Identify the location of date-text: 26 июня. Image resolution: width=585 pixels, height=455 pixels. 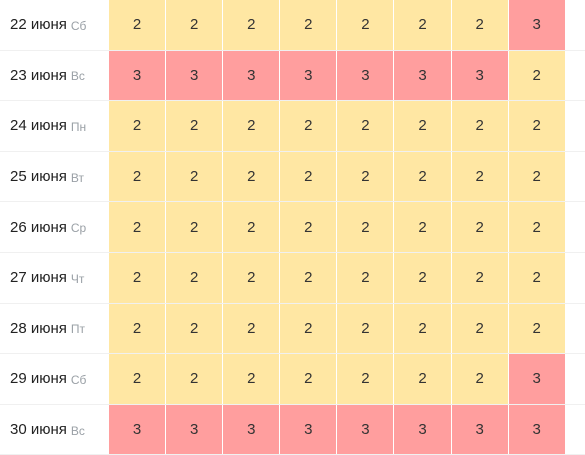
(38, 227).